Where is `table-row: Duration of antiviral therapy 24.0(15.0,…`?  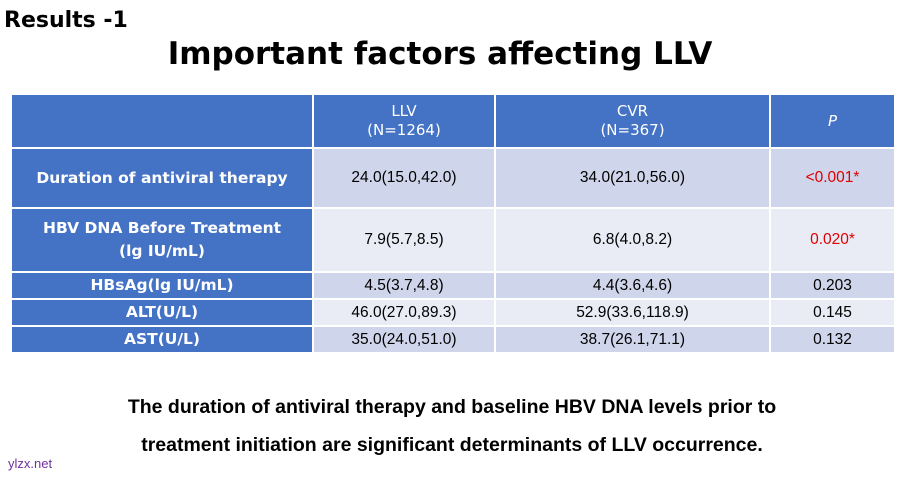
table-row: Duration of antiviral therapy 24.0(15.0,… is located at coordinates (453, 178).